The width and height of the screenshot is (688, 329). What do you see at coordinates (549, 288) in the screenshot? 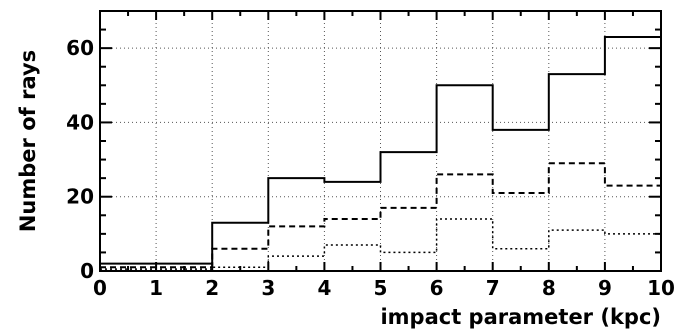
I see `x-tick-label: 8` at bounding box center [549, 288].